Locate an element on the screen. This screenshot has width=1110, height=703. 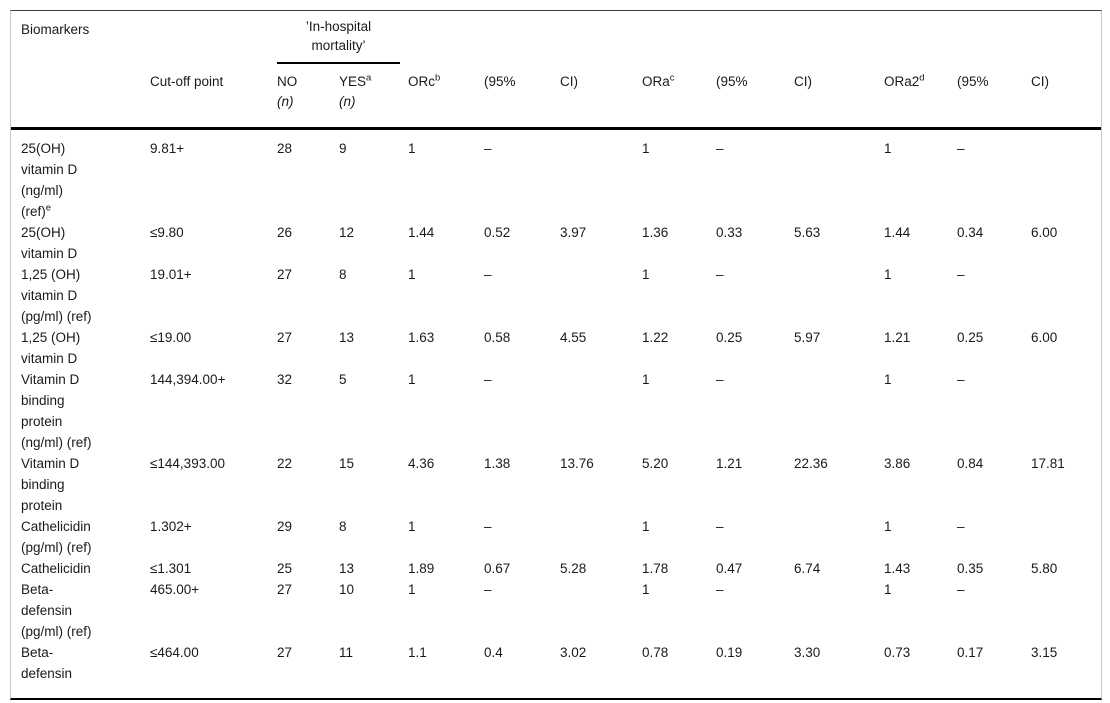
ora-ci-low-cell: 0.19 is located at coordinates (729, 652).